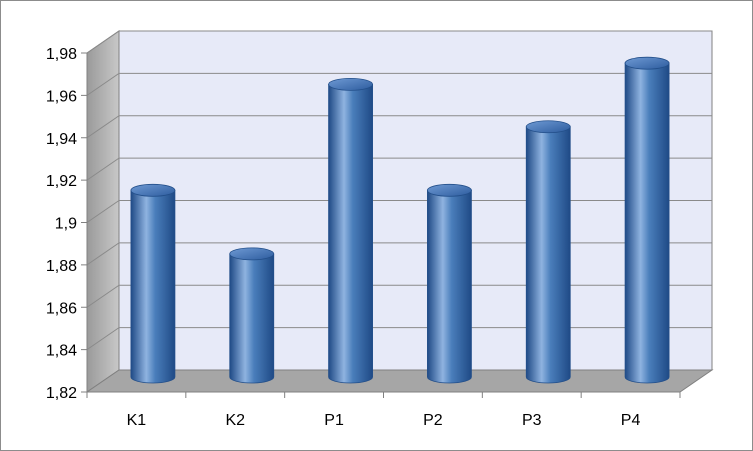 Image resolution: width=753 pixels, height=451 pixels. Describe the element at coordinates (334, 420) in the screenshot. I see `x-tick-label: P1` at that location.